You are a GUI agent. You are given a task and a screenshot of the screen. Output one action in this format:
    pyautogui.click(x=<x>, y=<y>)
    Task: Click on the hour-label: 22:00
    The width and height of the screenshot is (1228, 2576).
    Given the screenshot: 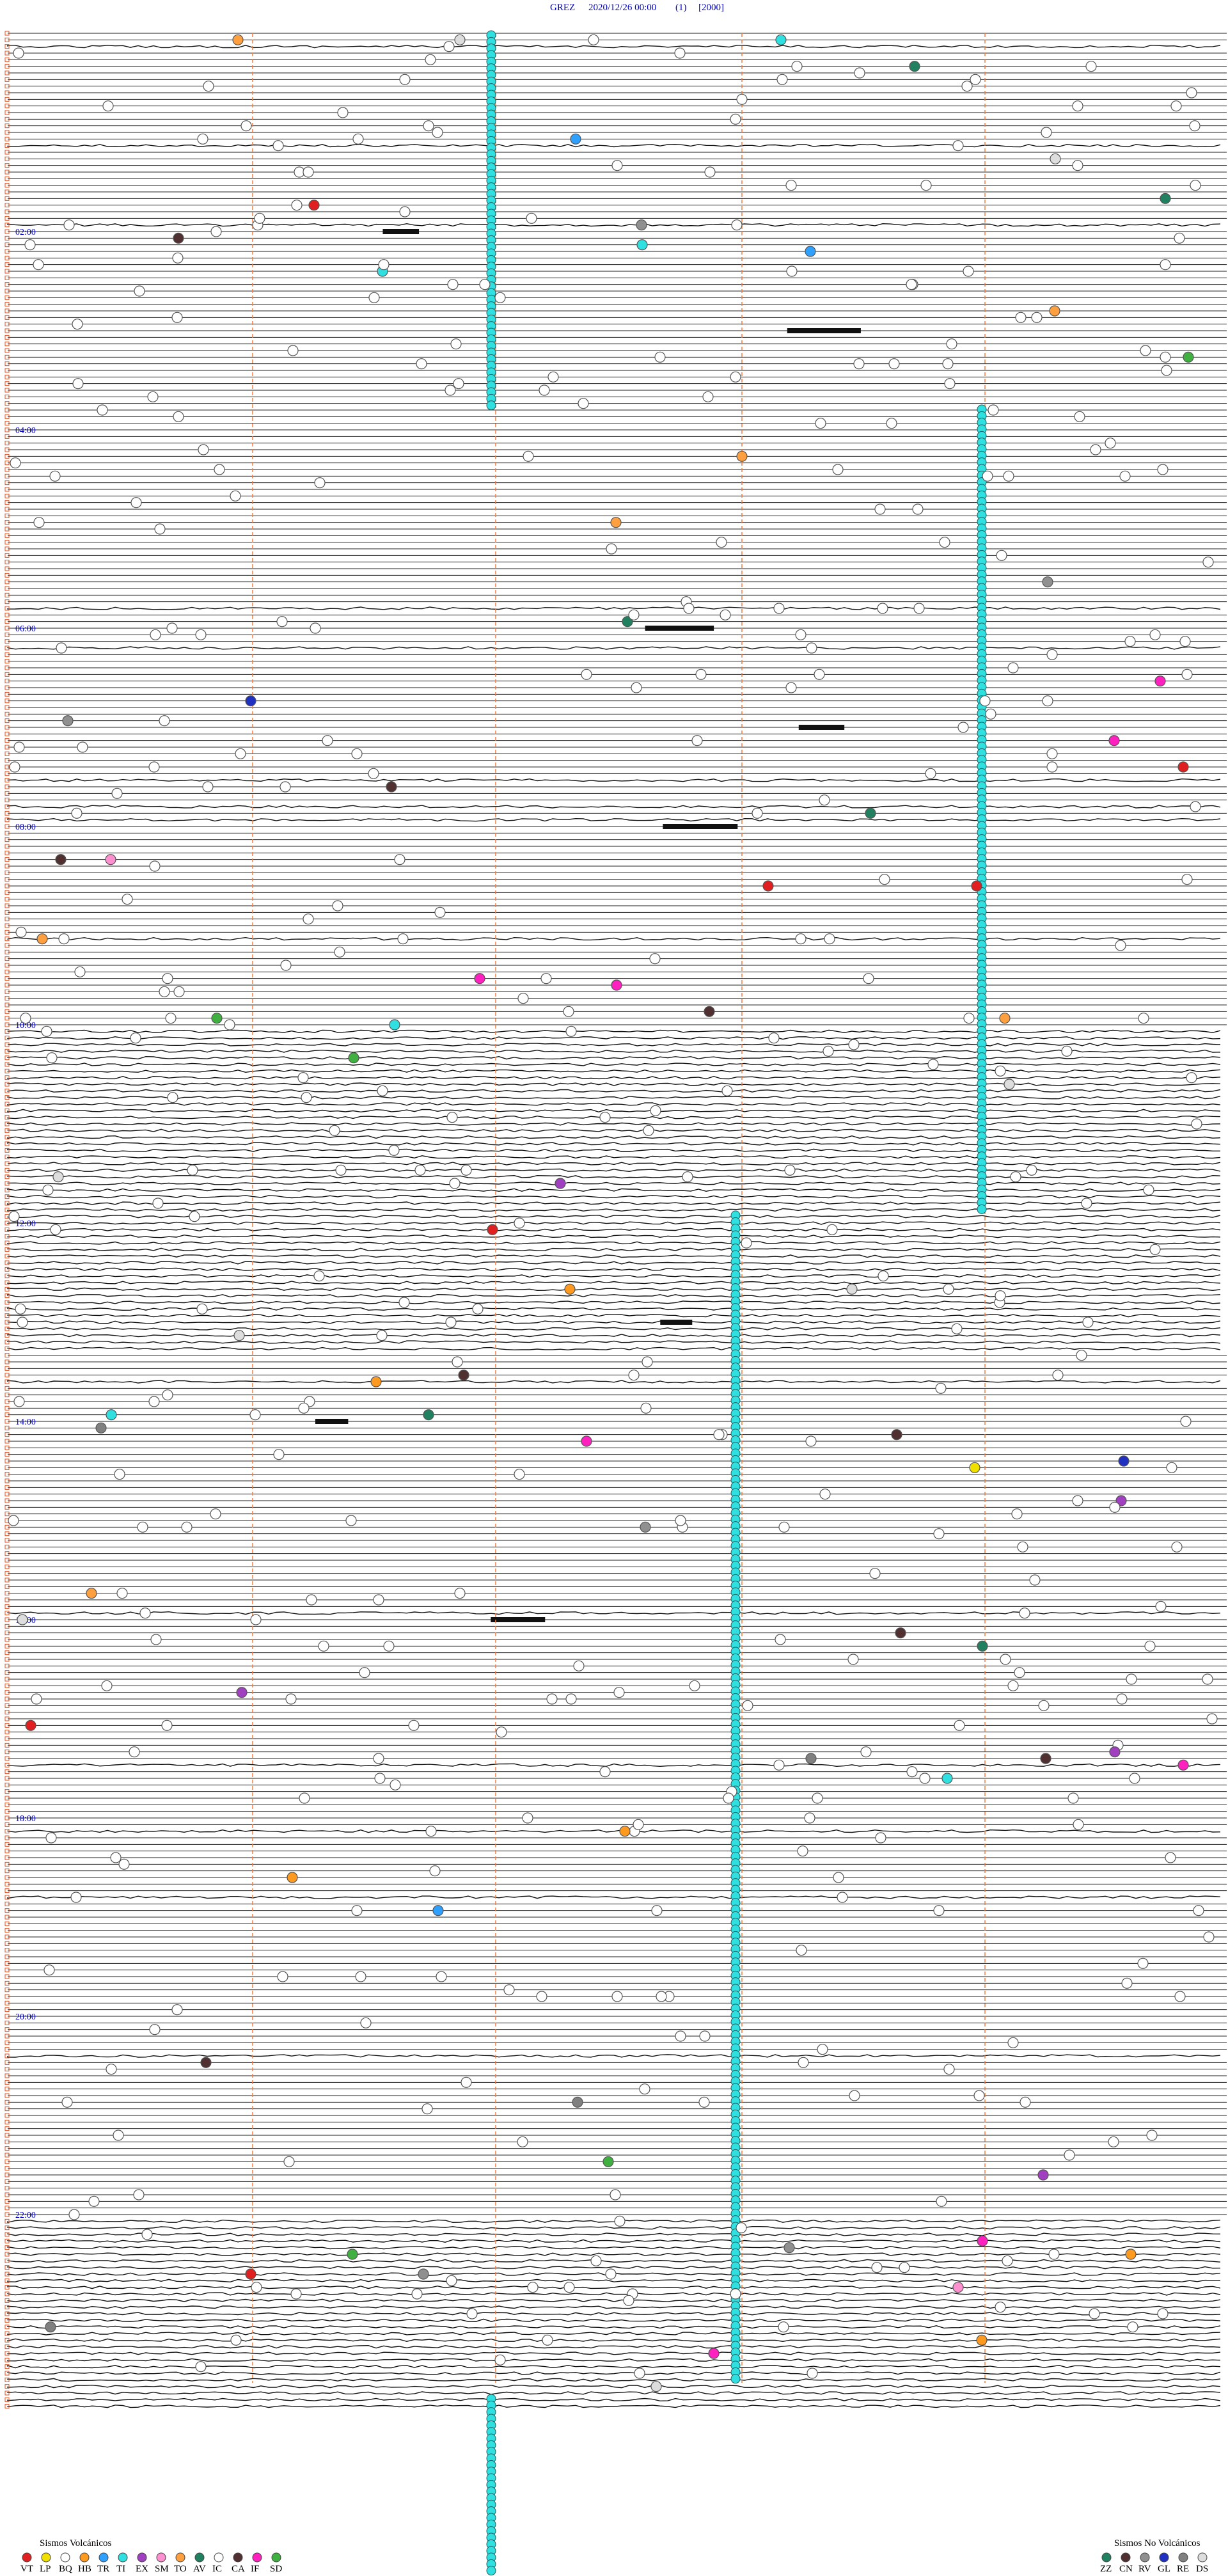 What is the action you would take?
    pyautogui.click(x=25, y=2215)
    